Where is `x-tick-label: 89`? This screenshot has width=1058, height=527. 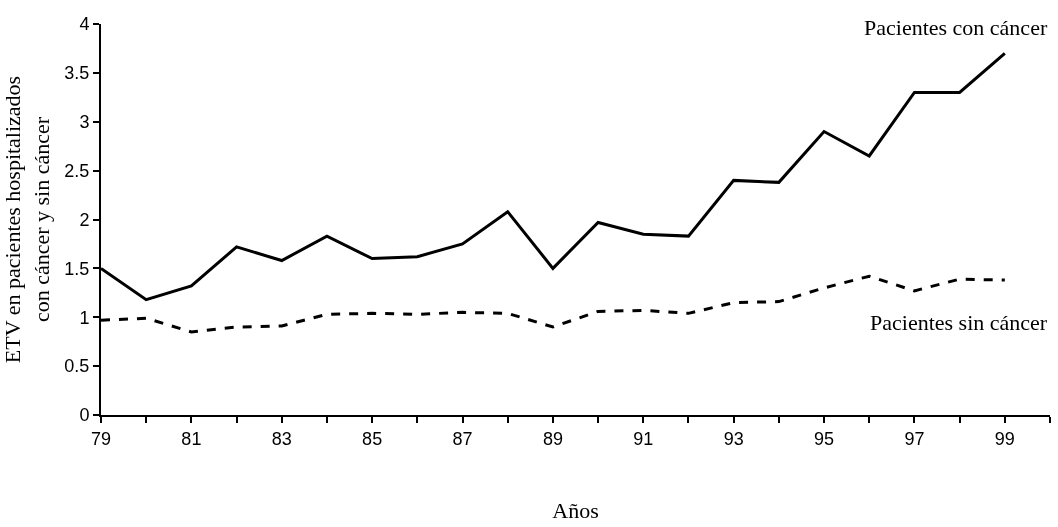 x-tick-label: 89 is located at coordinates (552, 438).